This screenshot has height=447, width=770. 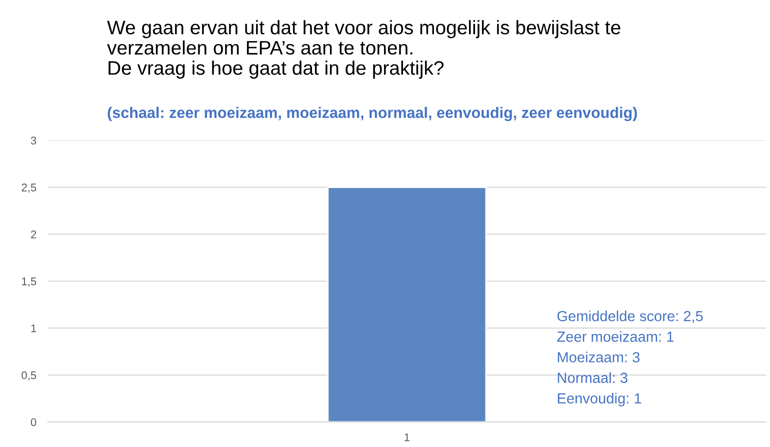 What do you see at coordinates (593, 377) in the screenshot?
I see `annotation: Normaal: 3` at bounding box center [593, 377].